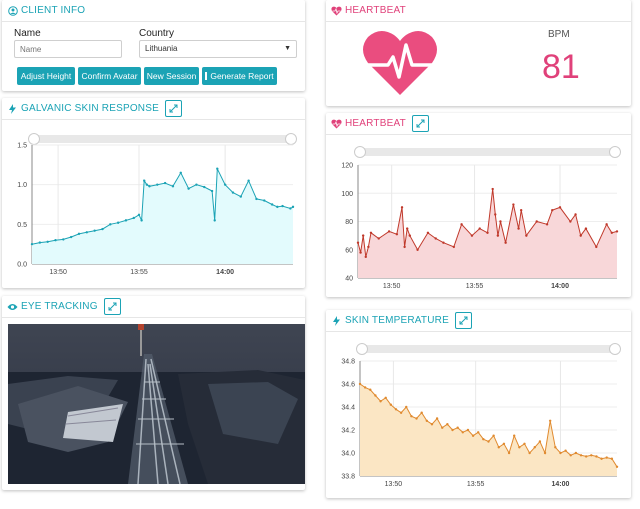  Describe the element at coordinates (360, 152) in the screenshot. I see `slider-handle-left` at that location.